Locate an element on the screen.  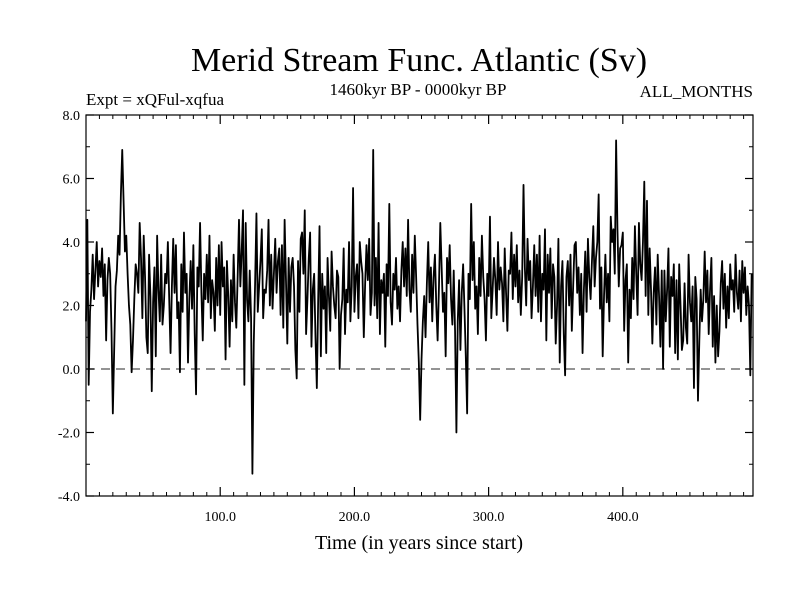
months-label: ALL_MONTHS is located at coordinates (696, 91).